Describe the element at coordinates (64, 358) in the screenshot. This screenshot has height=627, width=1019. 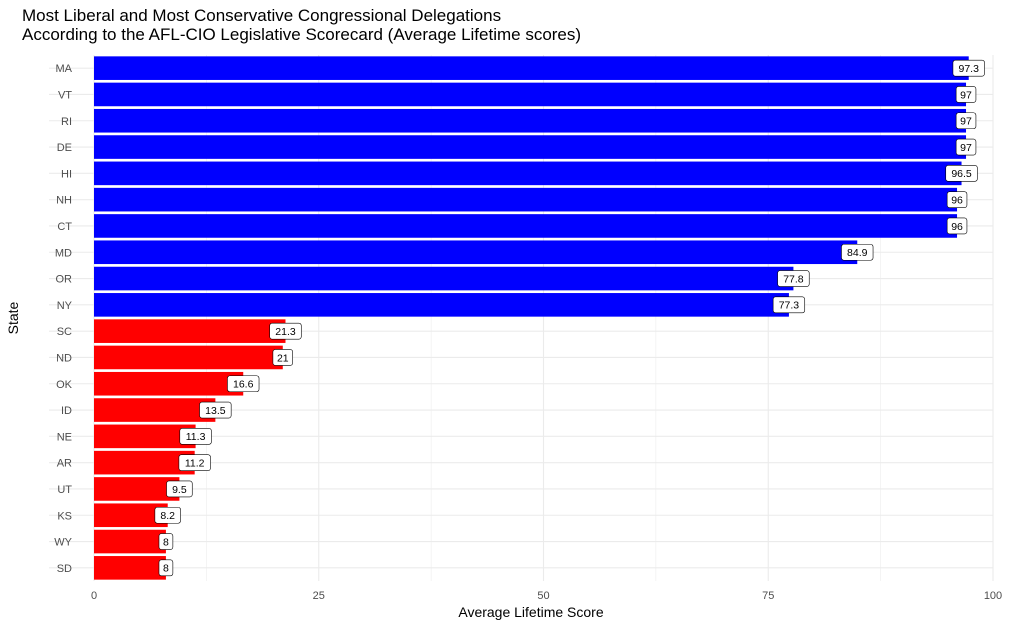
I see `y-tick-label-nd: ND` at that location.